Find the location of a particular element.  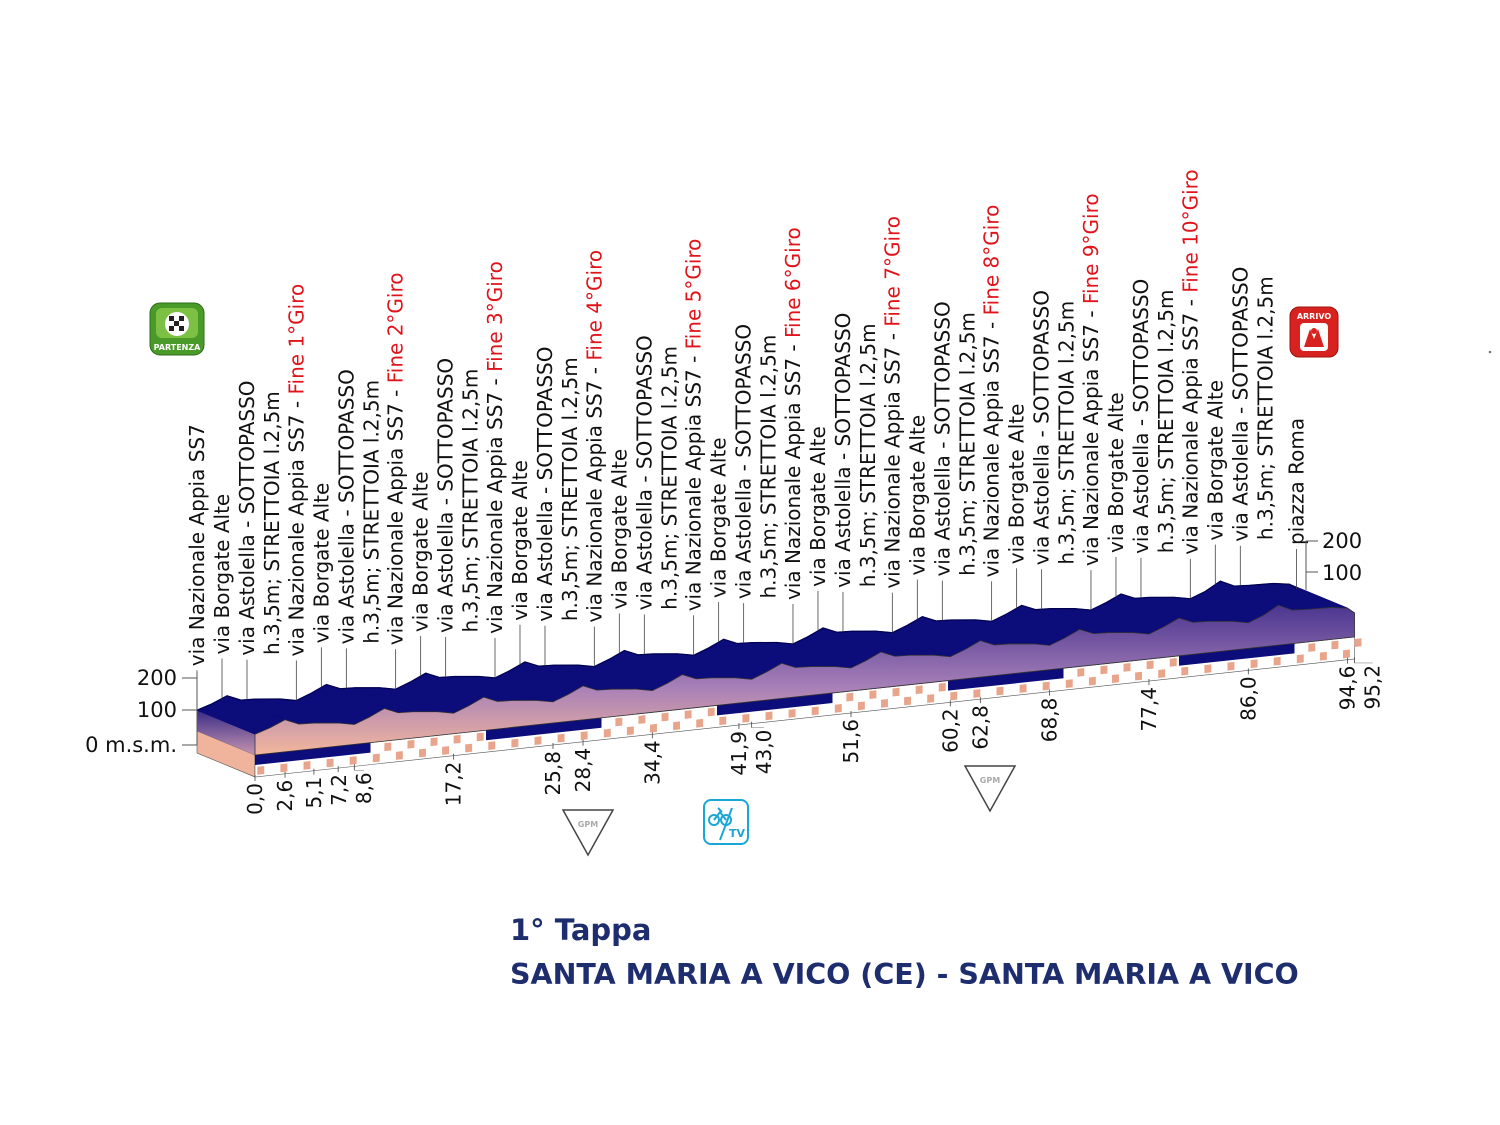

left-axis-tick-100: 100 is located at coordinates (157, 710).